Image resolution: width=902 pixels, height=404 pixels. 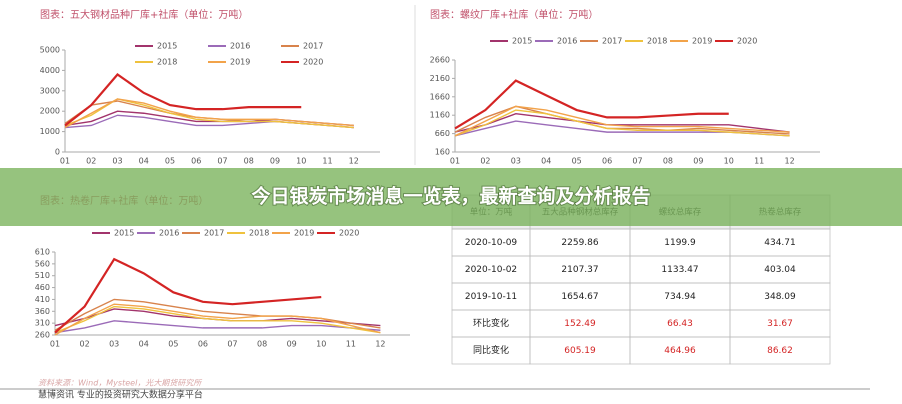 I want to click on table-text: 环比变化, so click(x=491, y=323).